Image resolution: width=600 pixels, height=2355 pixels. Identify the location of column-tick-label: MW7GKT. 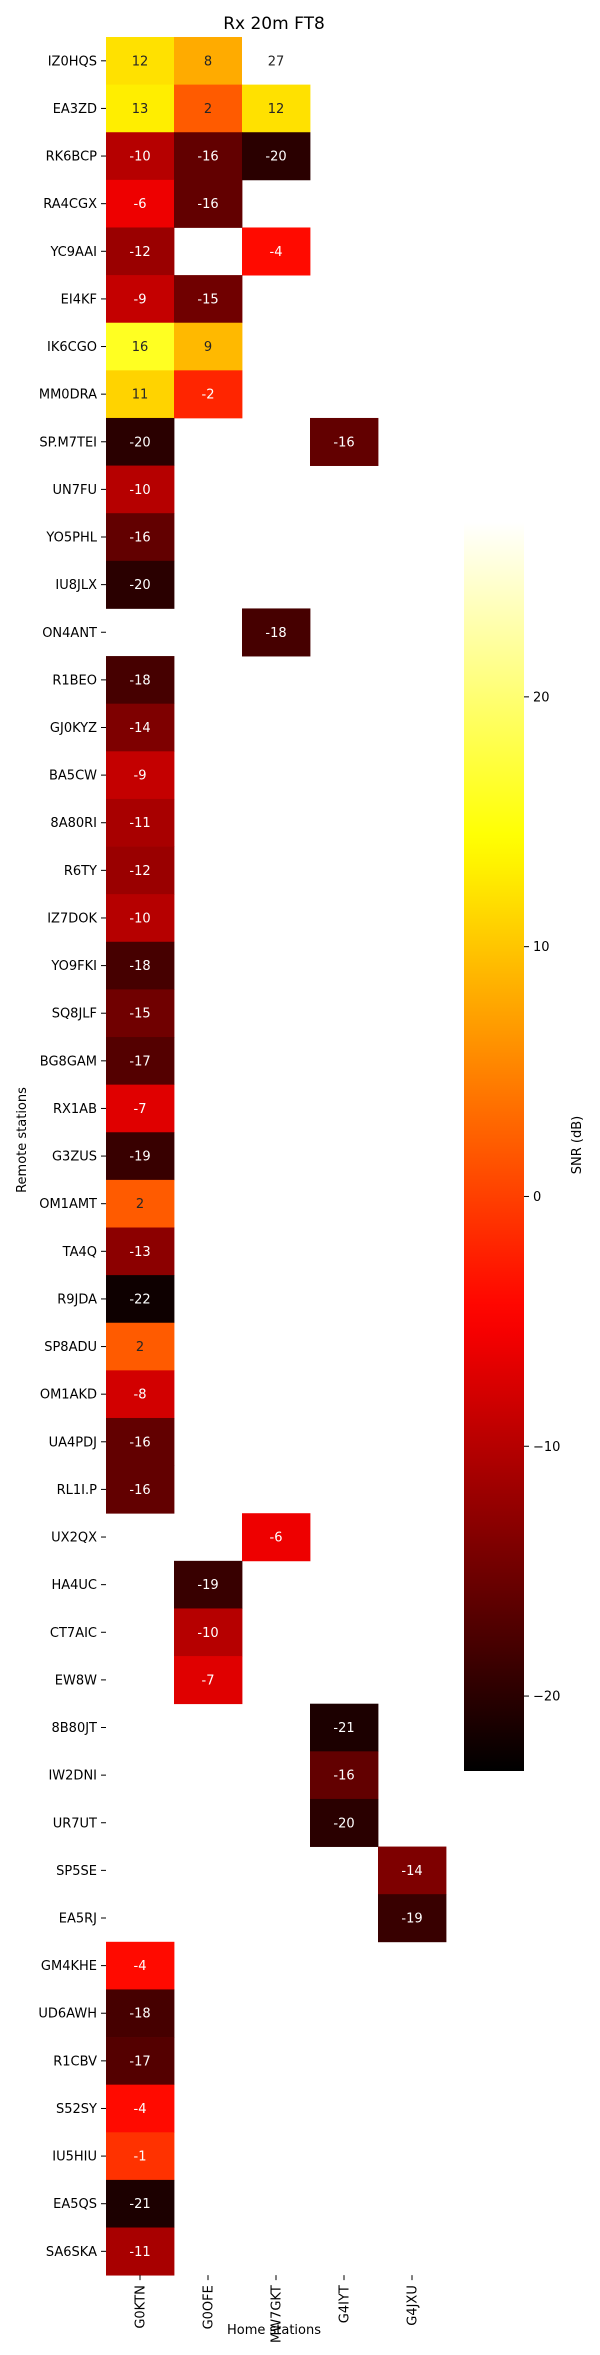
(277, 2314).